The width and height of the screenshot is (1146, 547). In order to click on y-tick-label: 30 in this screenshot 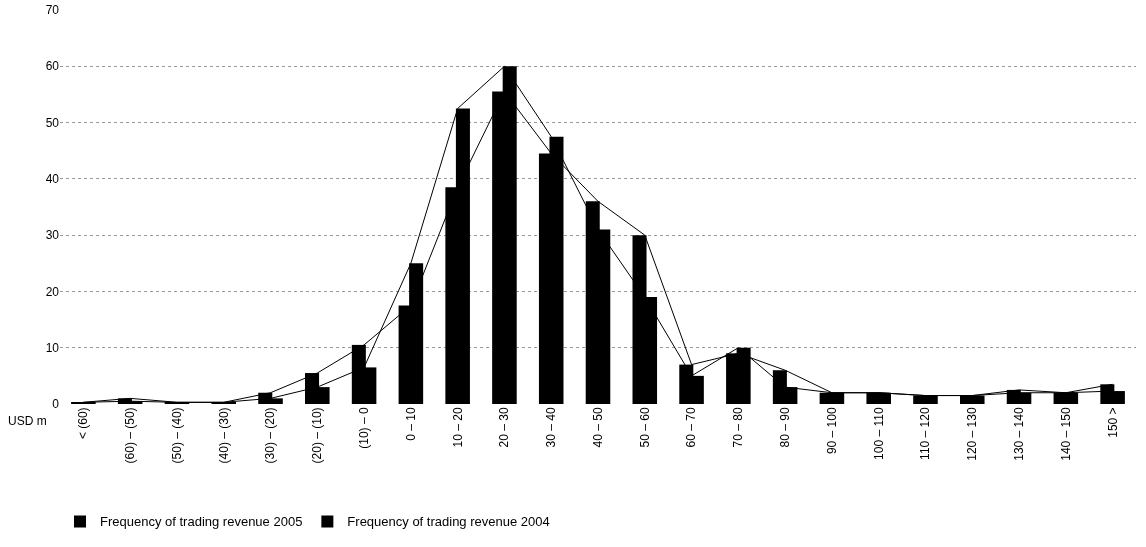, I will do `click(52, 235)`.